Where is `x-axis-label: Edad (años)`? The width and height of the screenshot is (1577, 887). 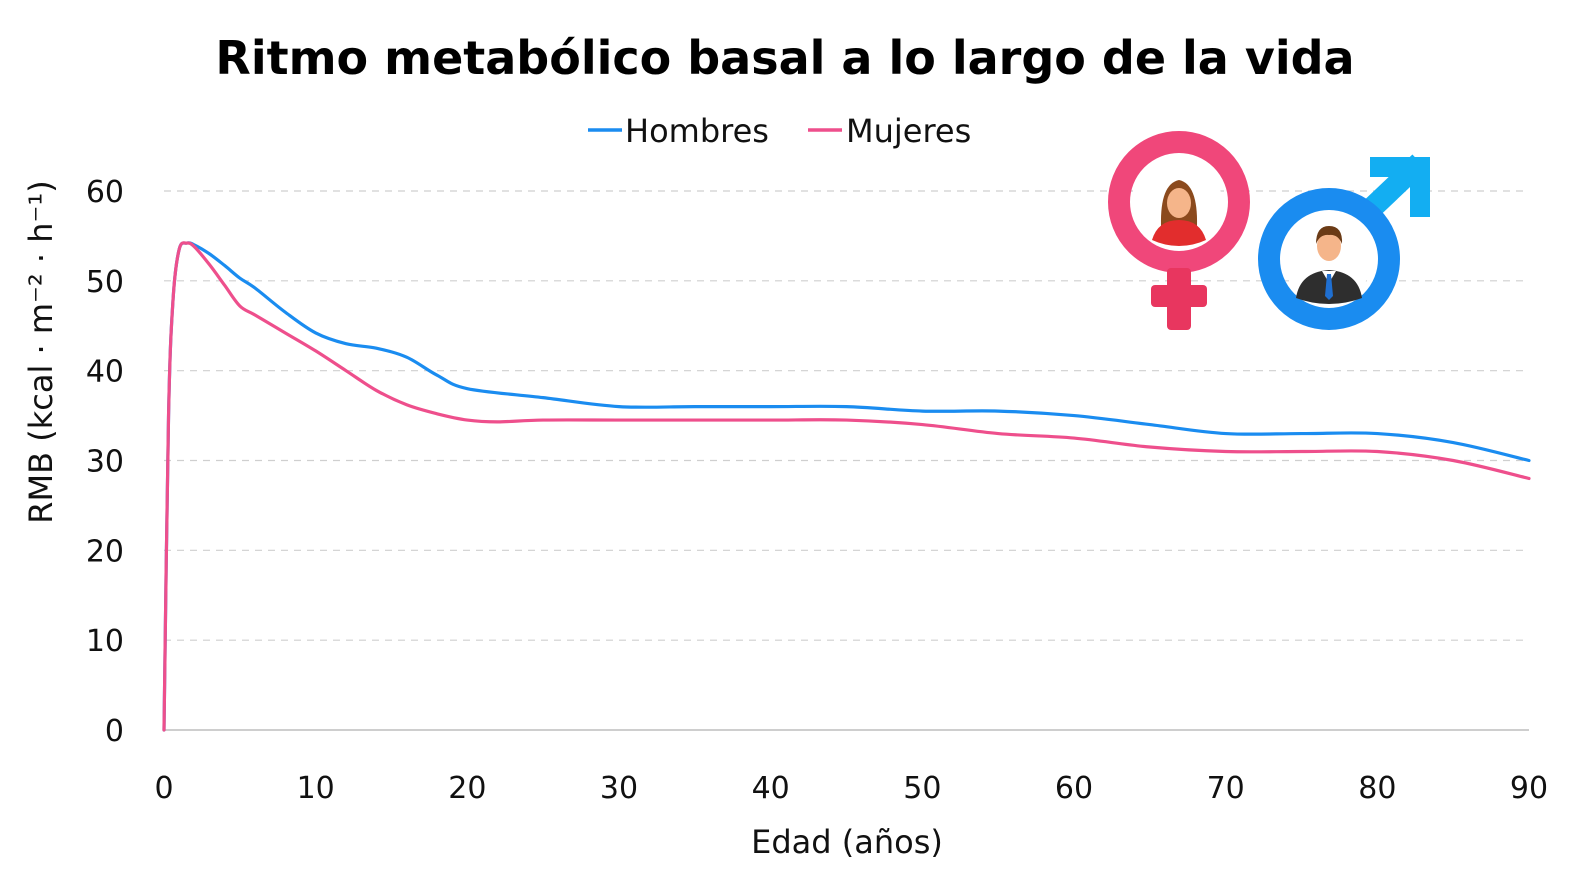 x-axis-label: Edad (años) is located at coordinates (847, 842).